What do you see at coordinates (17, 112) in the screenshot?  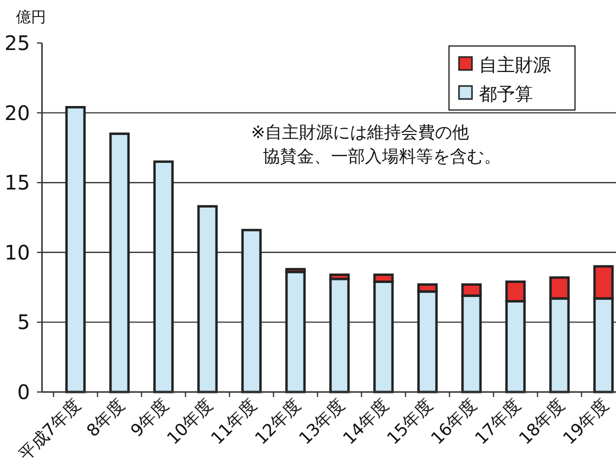 I see `y-tick-label: 20` at bounding box center [17, 112].